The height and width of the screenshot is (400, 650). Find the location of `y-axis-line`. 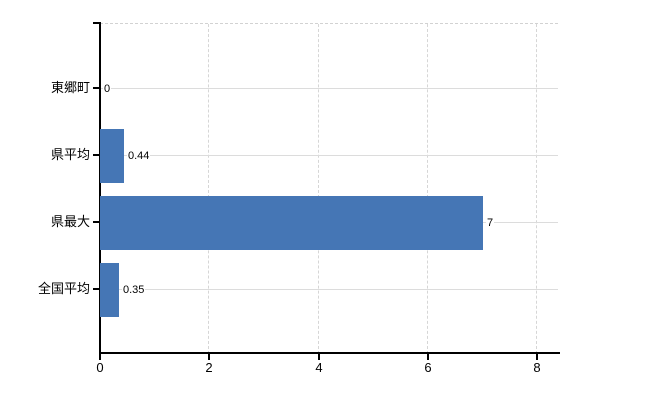

y-axis-line is located at coordinates (100, 188).